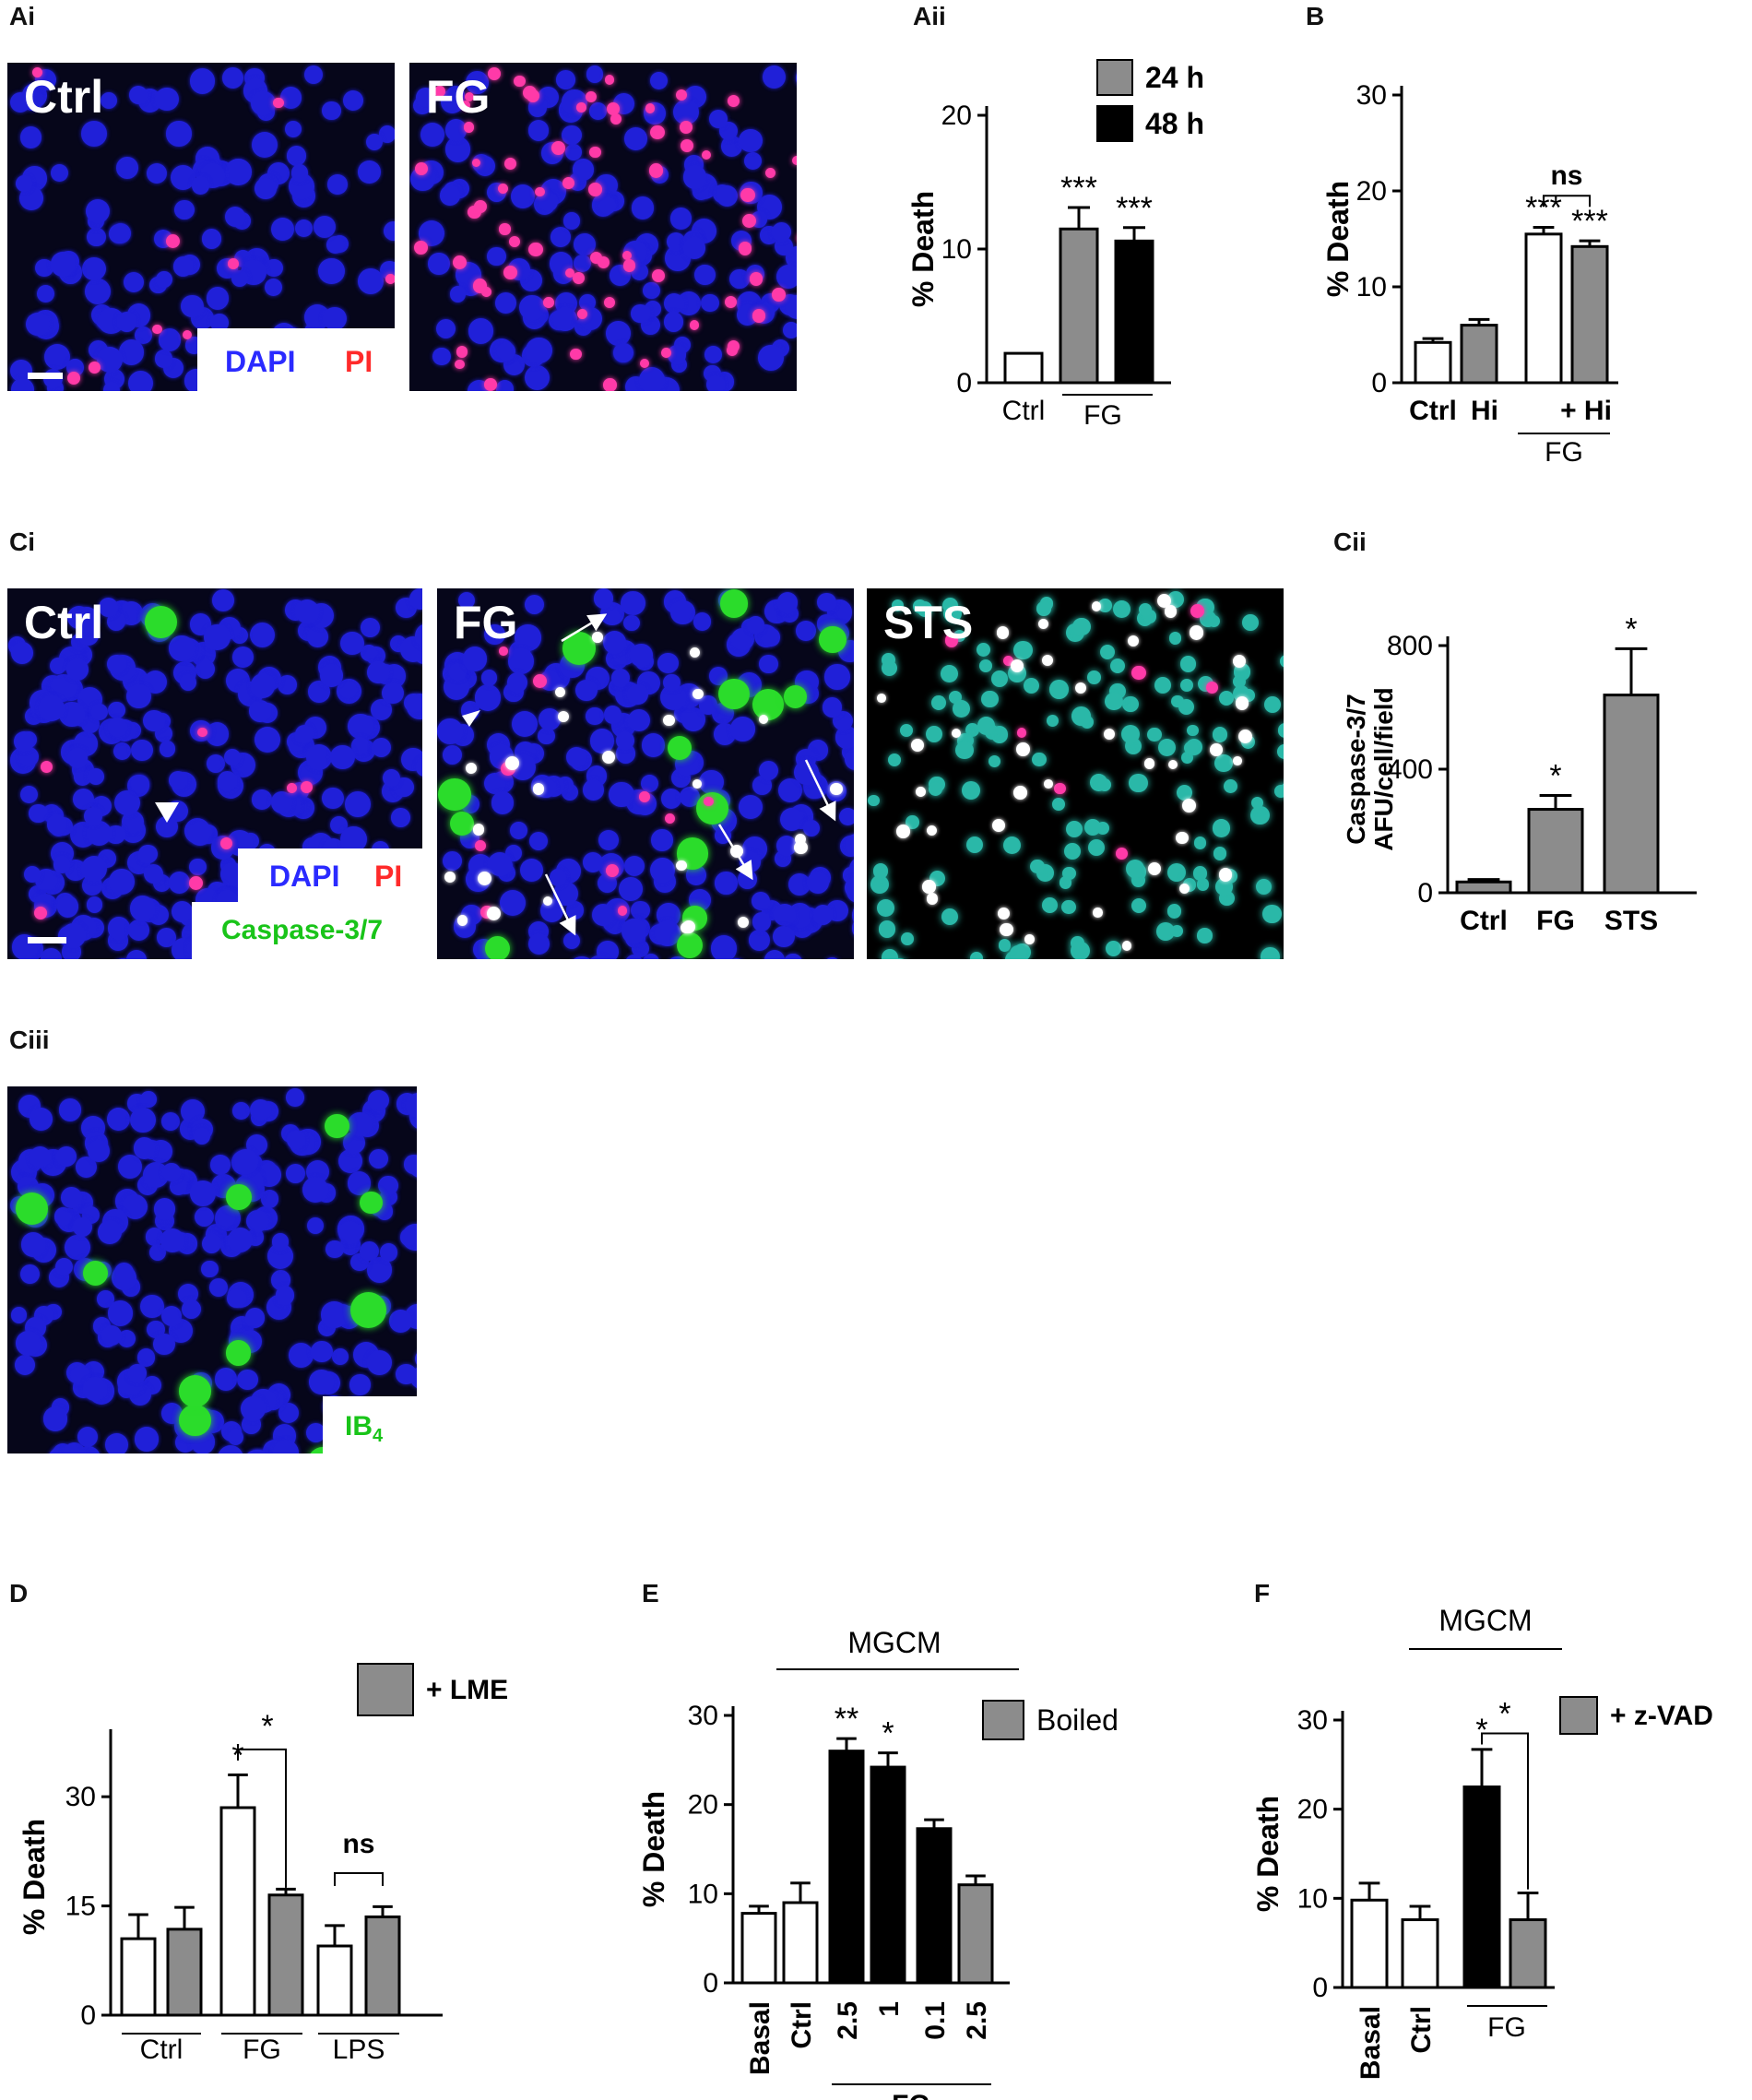  Describe the element at coordinates (19, 1593) in the screenshot. I see `panel-label-d: D` at that location.